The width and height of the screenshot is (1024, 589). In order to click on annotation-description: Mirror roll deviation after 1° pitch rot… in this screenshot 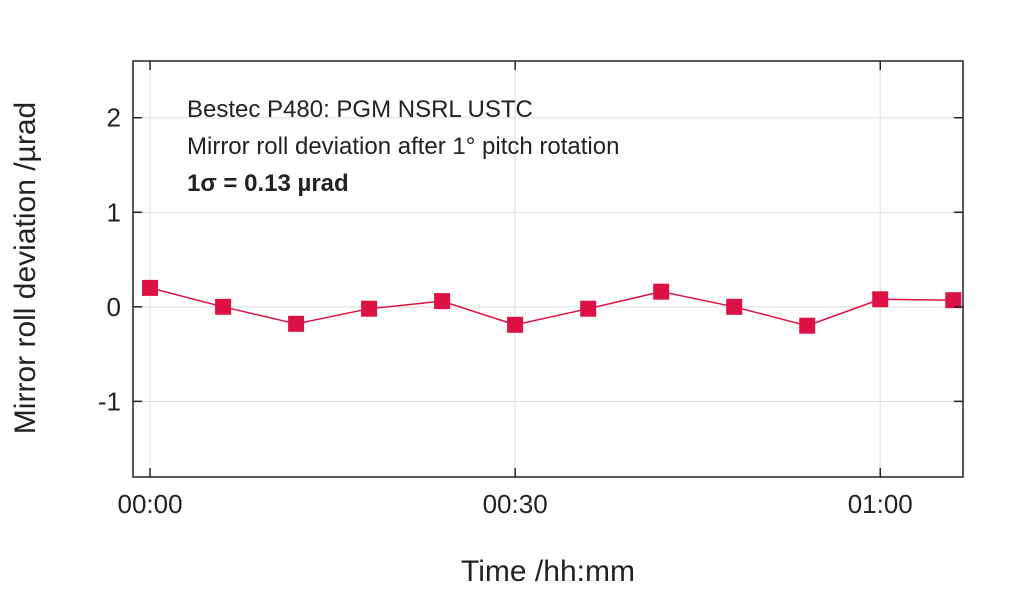, I will do `click(403, 146)`.